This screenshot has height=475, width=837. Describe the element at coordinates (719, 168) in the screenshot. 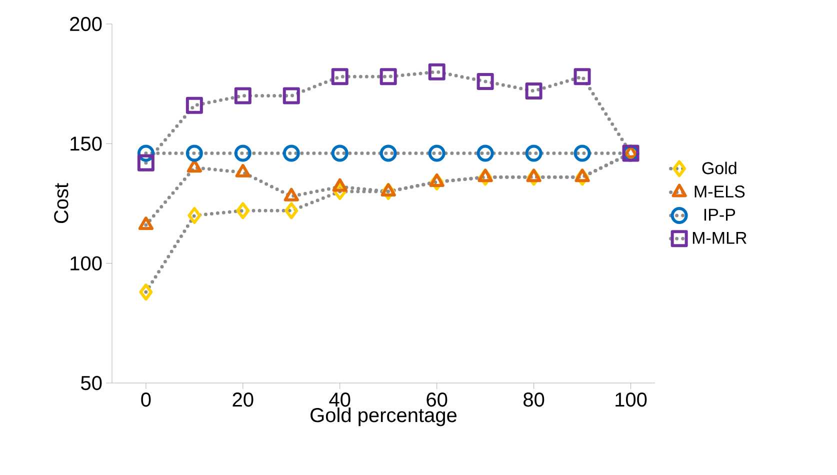

I see `legend-label: Gold` at that location.